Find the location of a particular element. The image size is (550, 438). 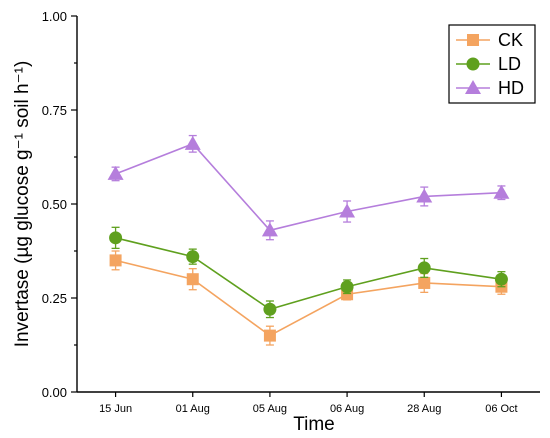

x-tick-label: 06 Oct is located at coordinates (501, 409).